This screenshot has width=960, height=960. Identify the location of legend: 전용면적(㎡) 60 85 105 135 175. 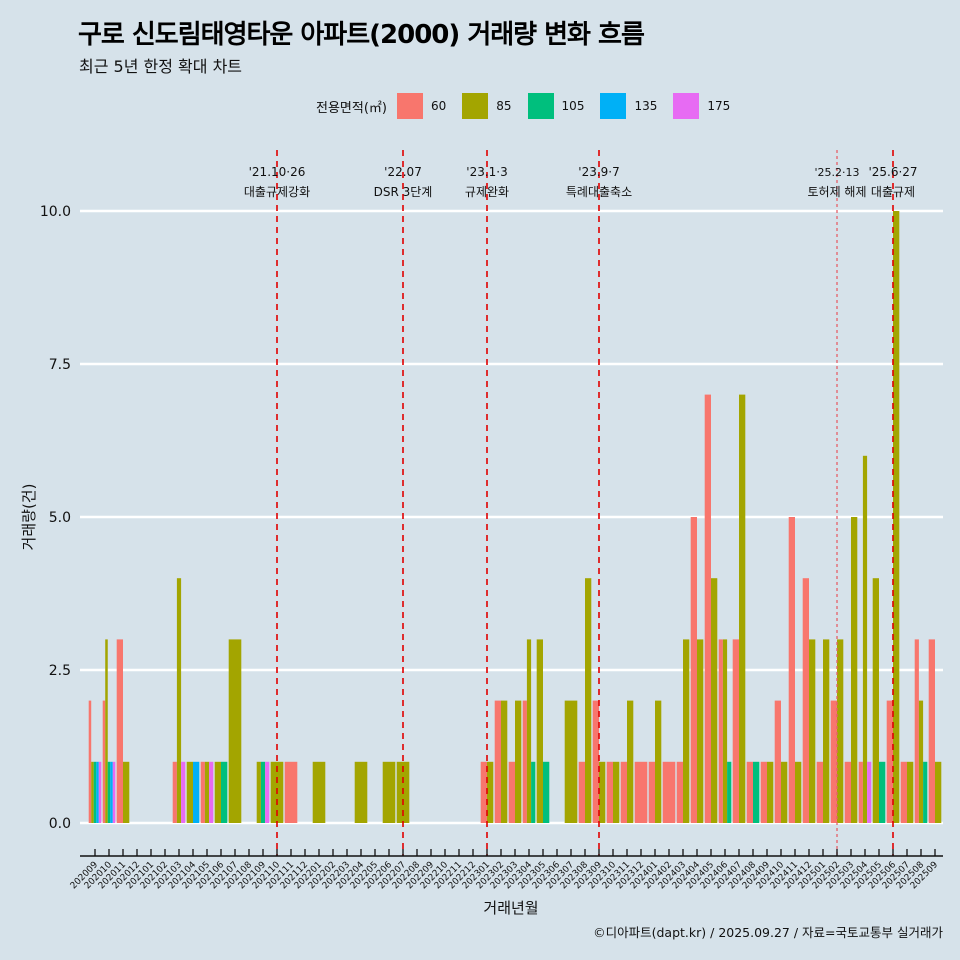
(531, 106).